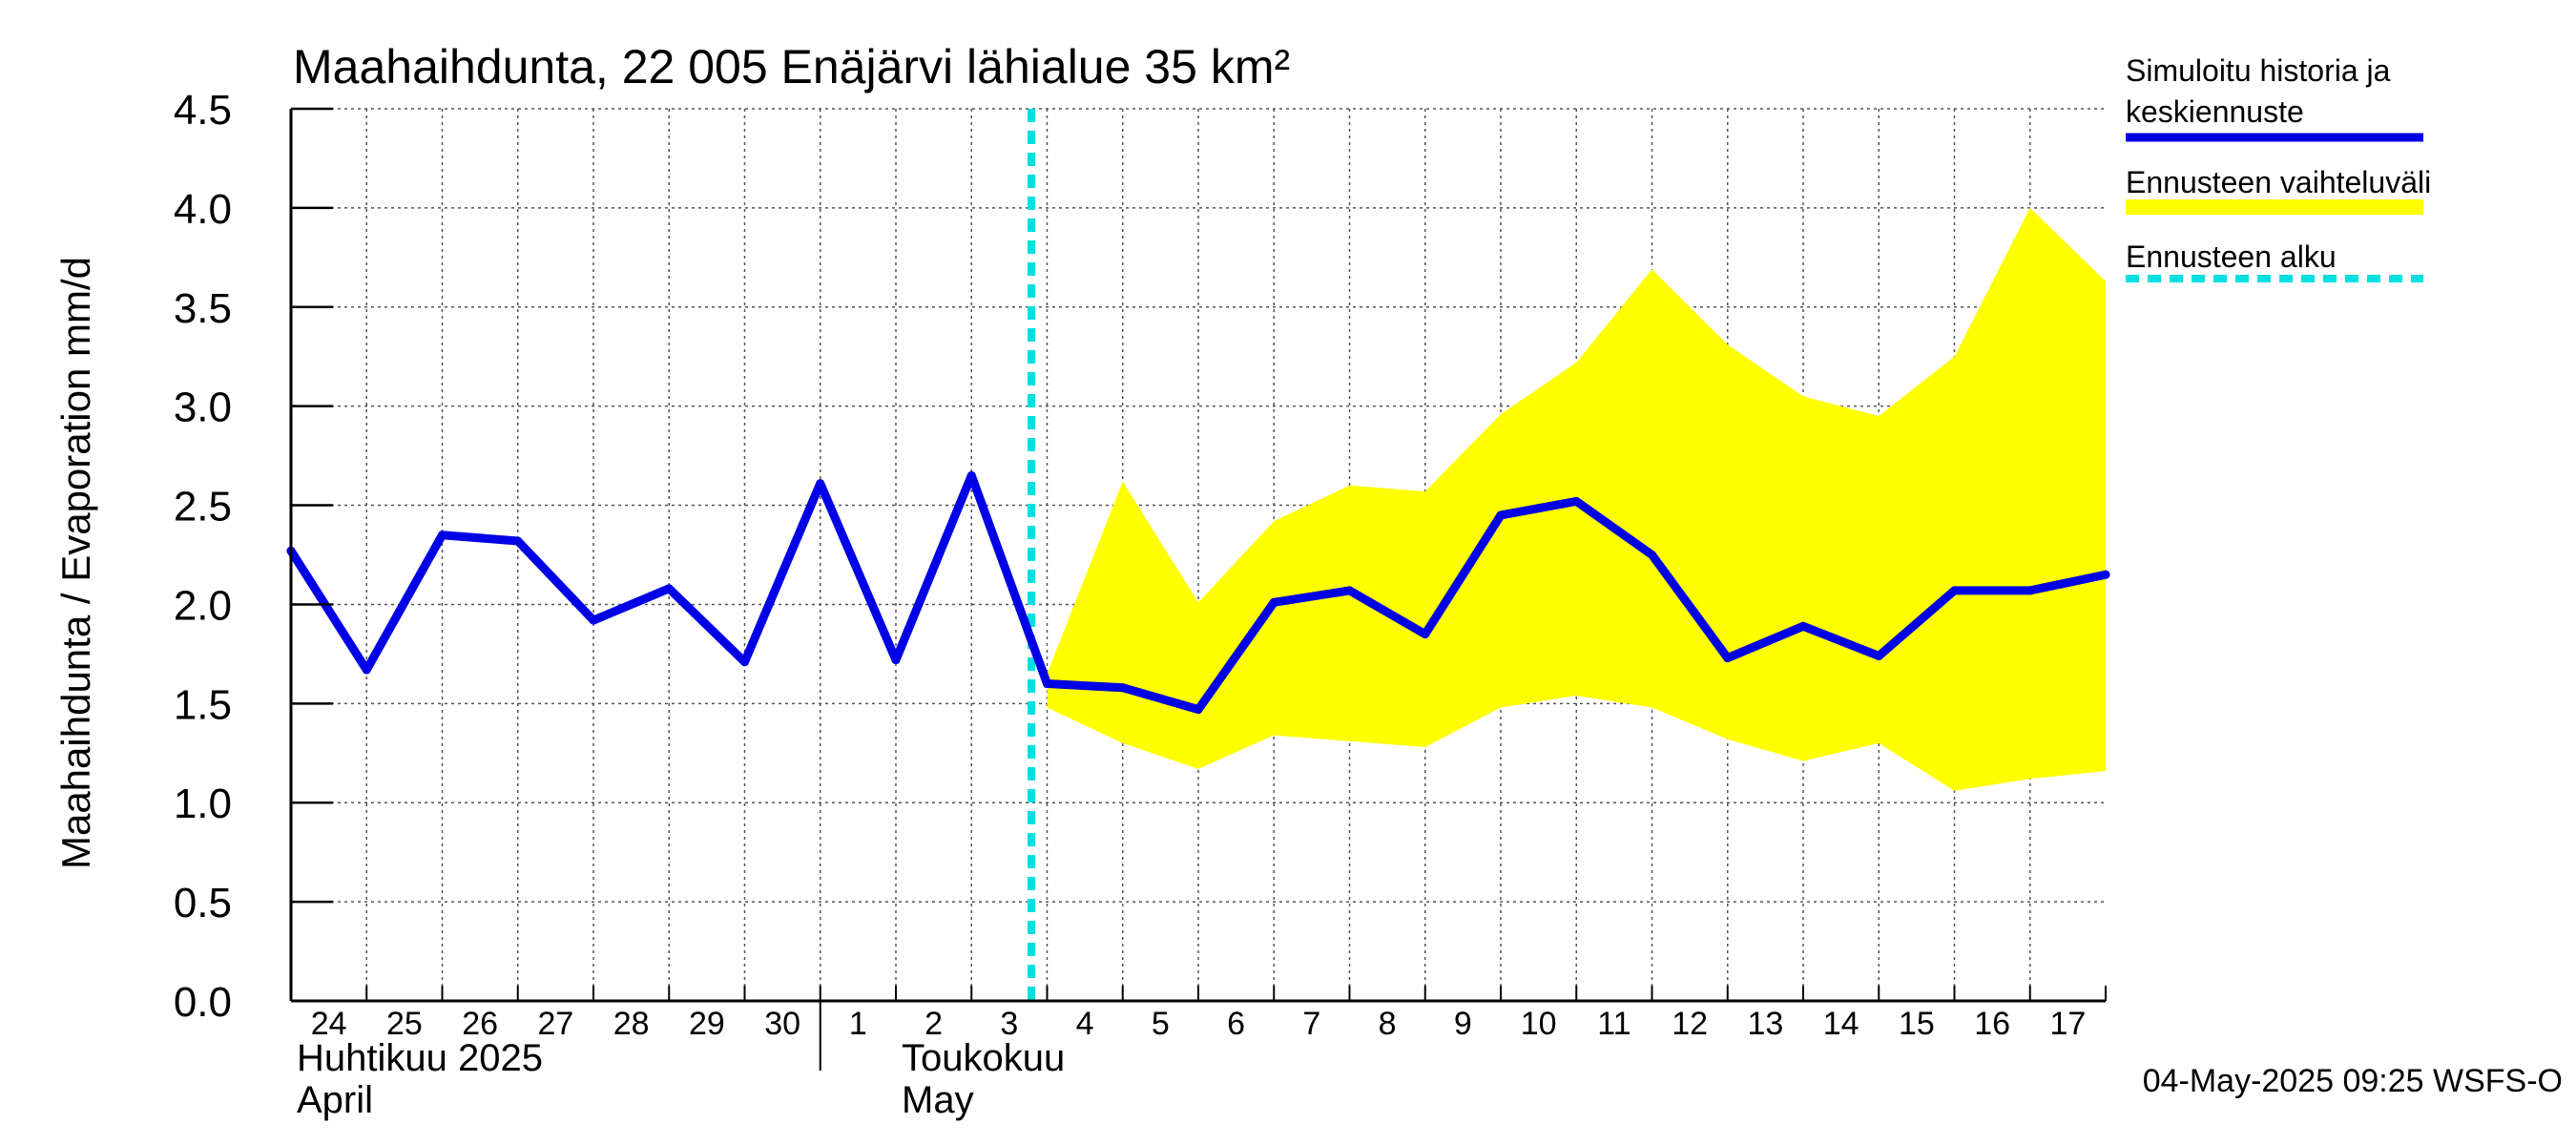 Image resolution: width=2576 pixels, height=1145 pixels. I want to click on x-tick-label: 17, so click(2067, 1024).